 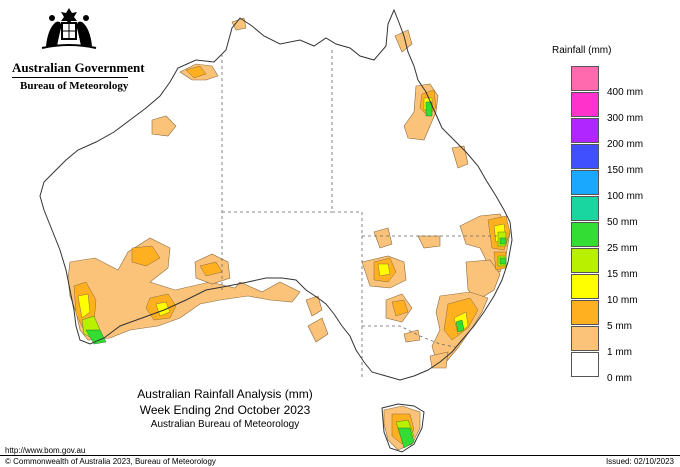 I want to click on issued-date: Issued: 02/10/2023, so click(x=639, y=461).